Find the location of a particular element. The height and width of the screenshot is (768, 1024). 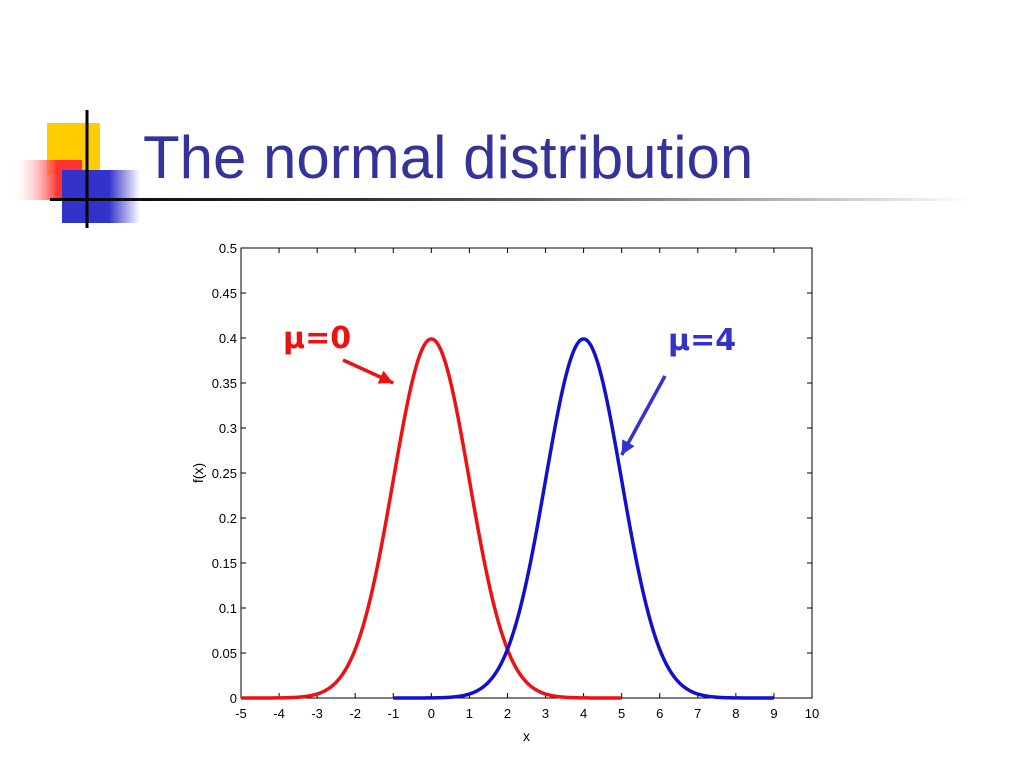

y-tick-label: 0.15 is located at coordinates (224, 563).